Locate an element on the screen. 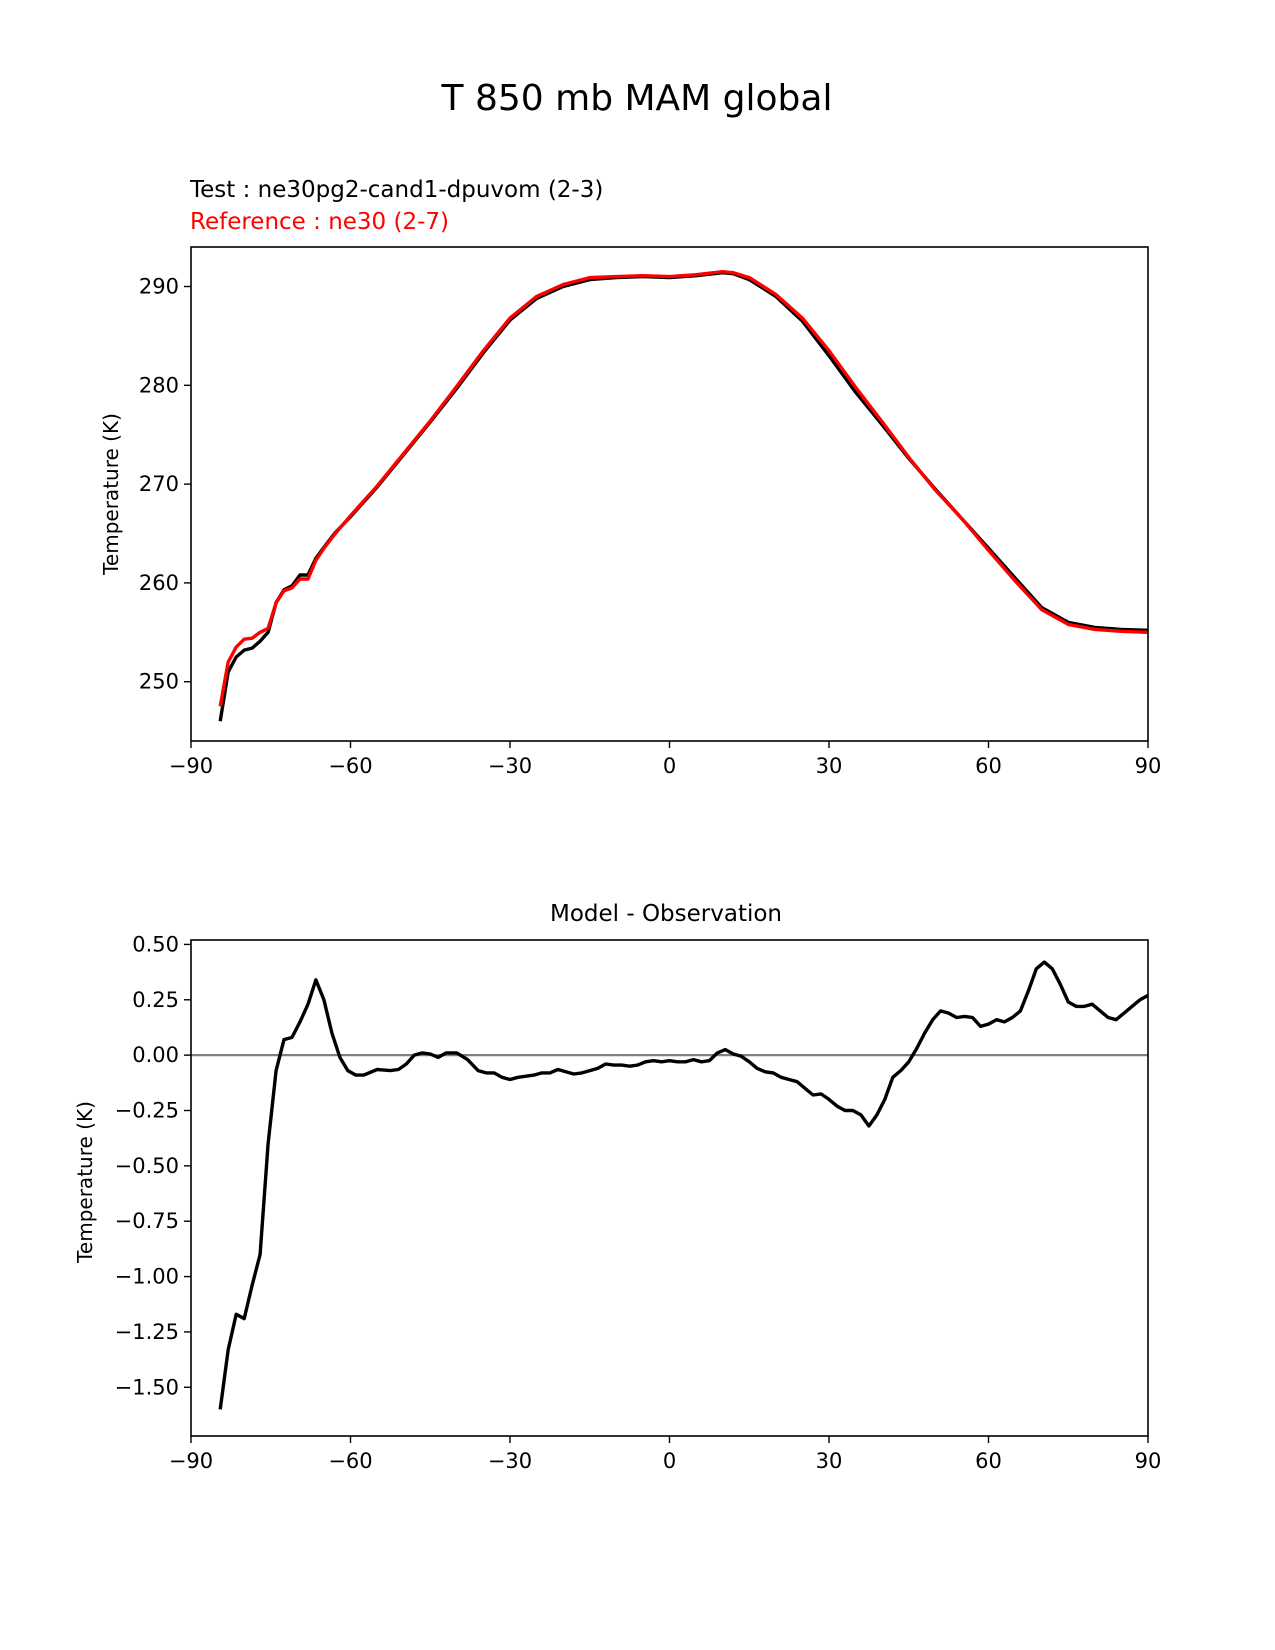 This screenshot has width=1275, height=1650. top-x-tick-label: 90 is located at coordinates (1148, 766).